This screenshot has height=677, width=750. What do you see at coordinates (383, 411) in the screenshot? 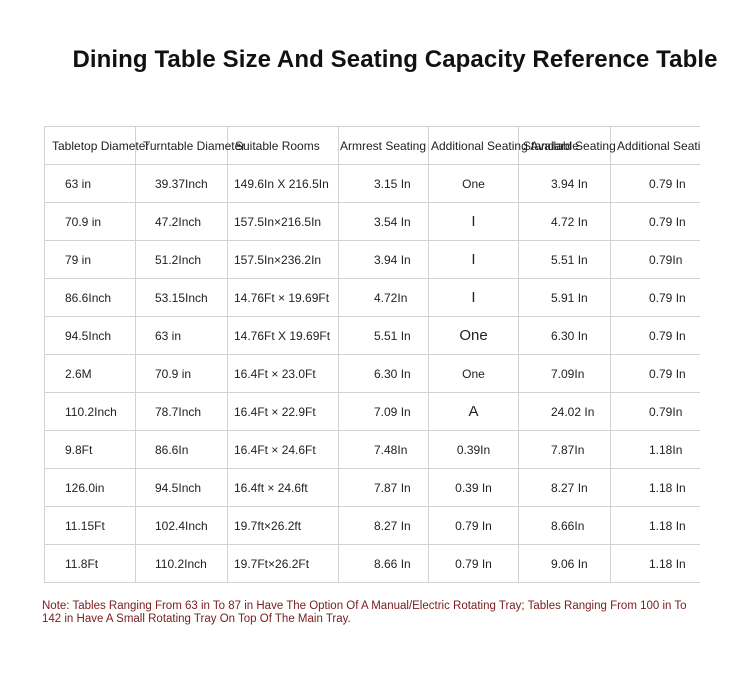
I see `cell-armrest-seating: 7.09 In` at bounding box center [383, 411].